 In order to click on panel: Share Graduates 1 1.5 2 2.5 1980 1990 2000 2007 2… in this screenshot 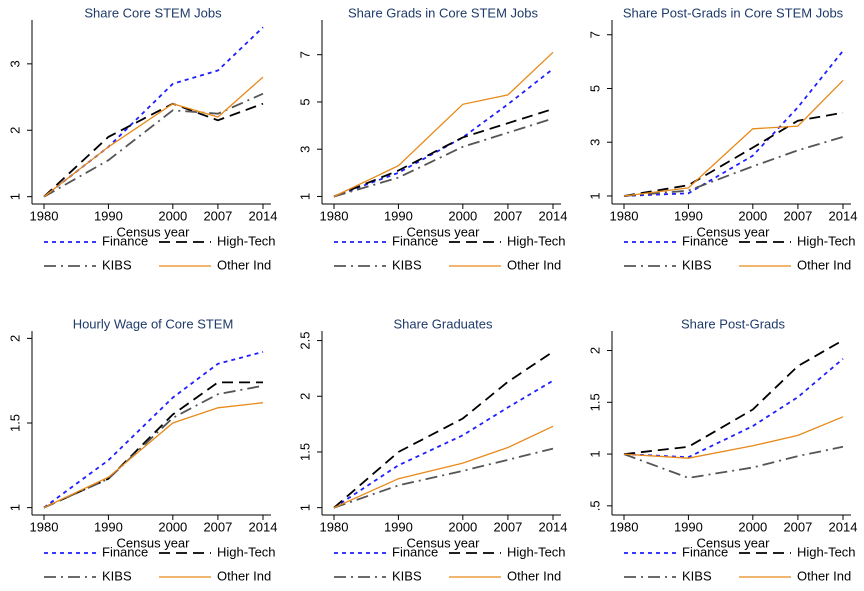, I will do `click(432, 449)`.